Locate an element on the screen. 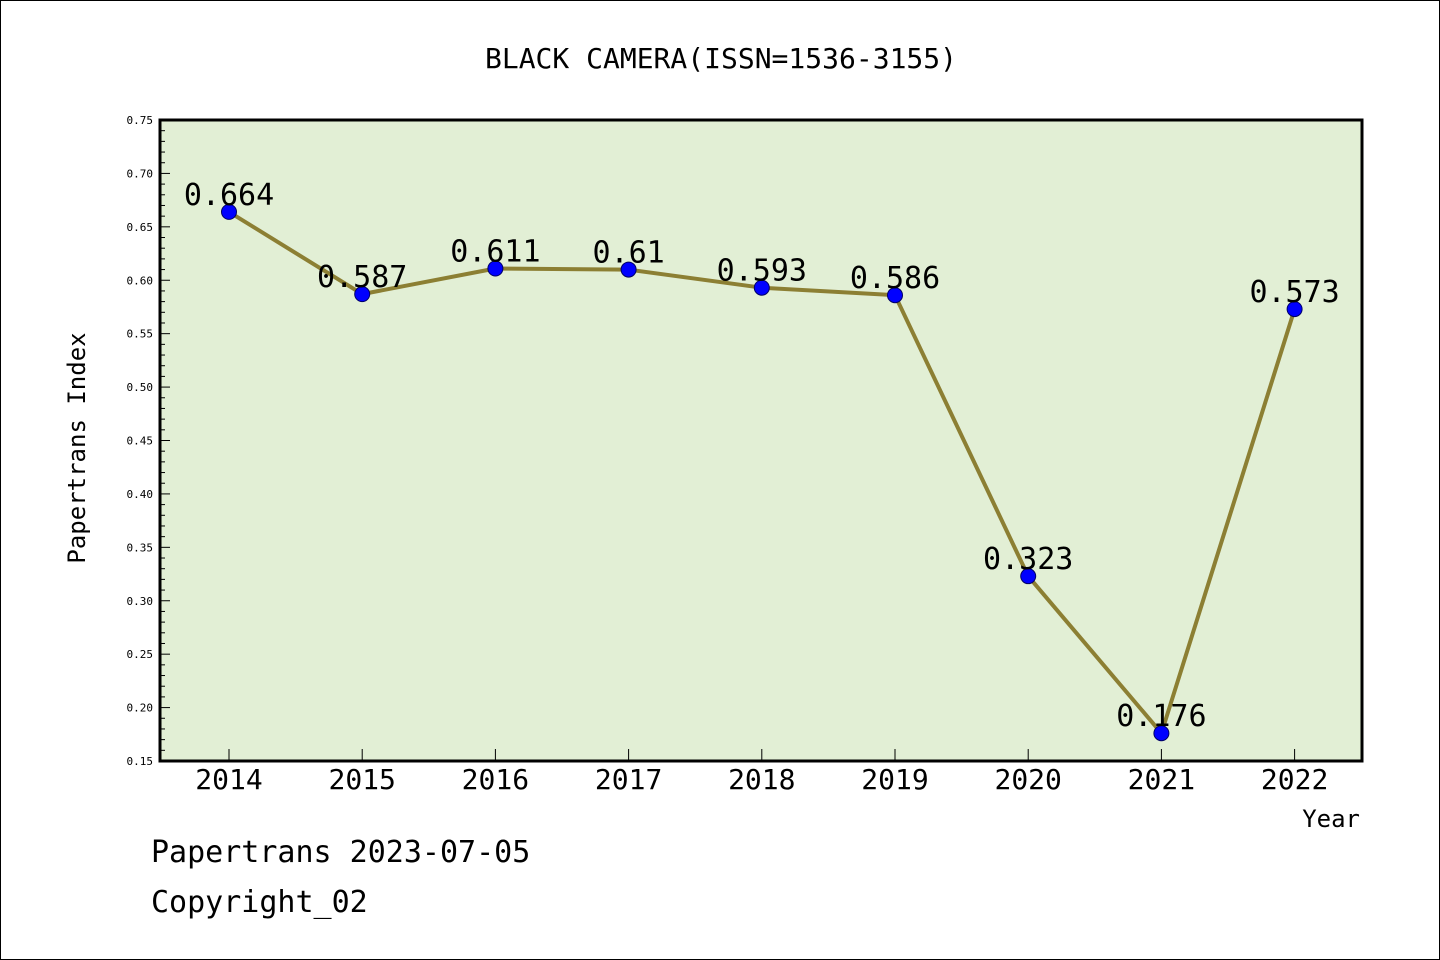 This screenshot has width=1440, height=960. y-axis-label: Papertrans Index is located at coordinates (77, 447).